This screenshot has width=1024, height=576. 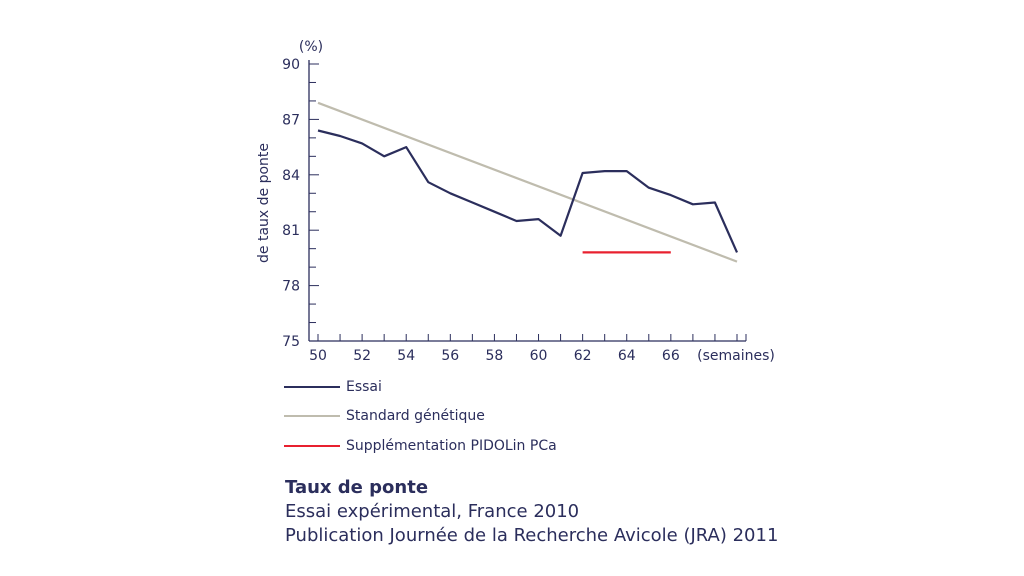 I want to click on series-line-standard-g-n-tique, so click(x=527, y=182).